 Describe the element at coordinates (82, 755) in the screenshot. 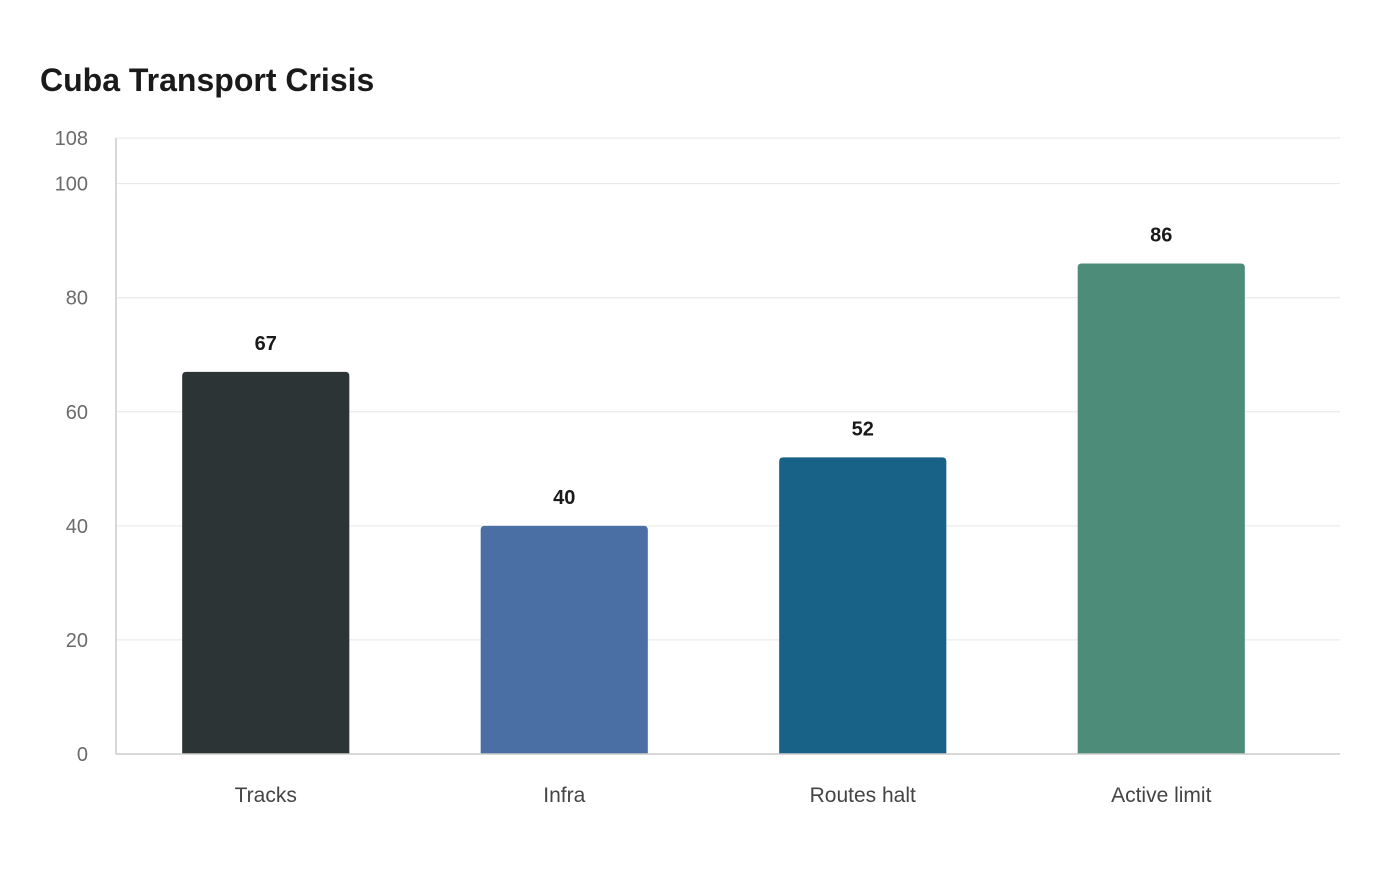

I see `y-tick-label: 0` at that location.